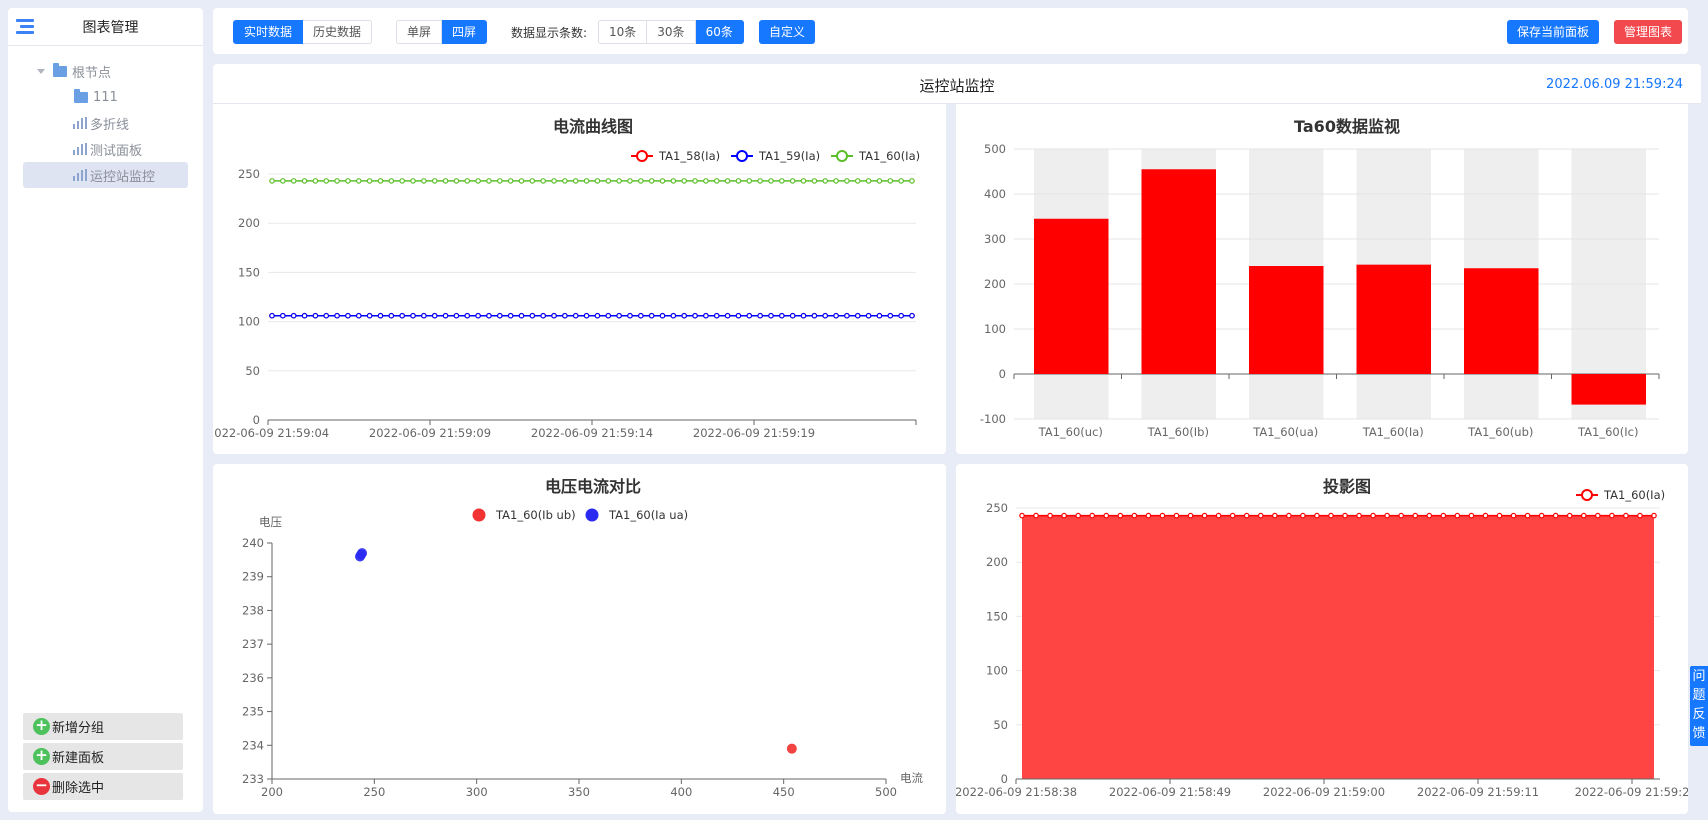 Image resolution: width=1708 pixels, height=820 pixels. Describe the element at coordinates (78, 728) in the screenshot. I see `add-group-label: 新增分组` at that location.